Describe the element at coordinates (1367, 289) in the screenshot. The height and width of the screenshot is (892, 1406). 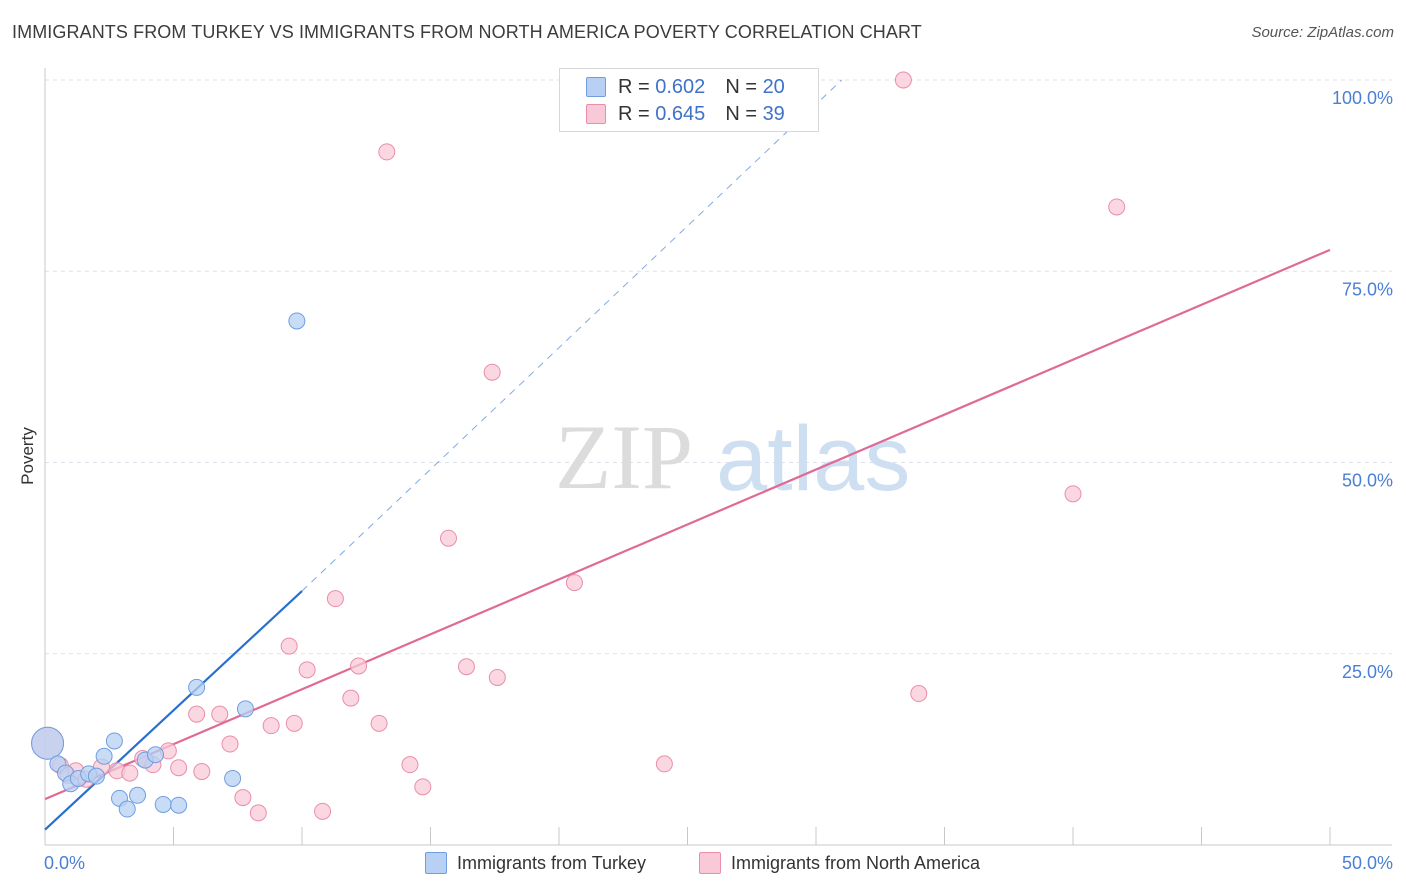
I see `y-tick-label: 75.0%` at that location.